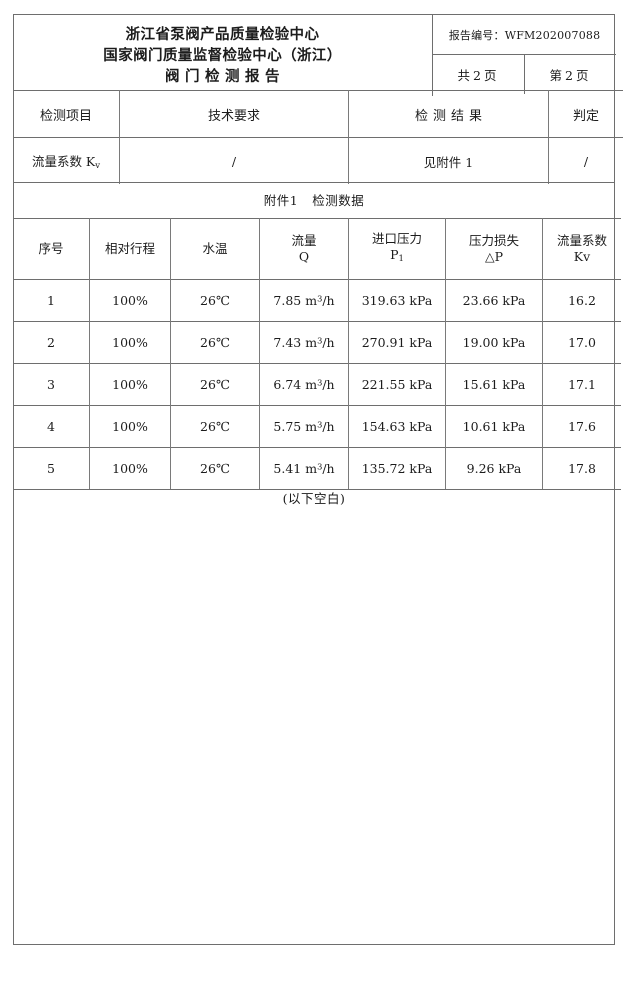 This screenshot has height=1000, width=628. I want to click on inspection-result-table: 检测项目 技术要求 检测结果 判定 流量系数 Kv / 见附件 1 /, so click(318, 137).